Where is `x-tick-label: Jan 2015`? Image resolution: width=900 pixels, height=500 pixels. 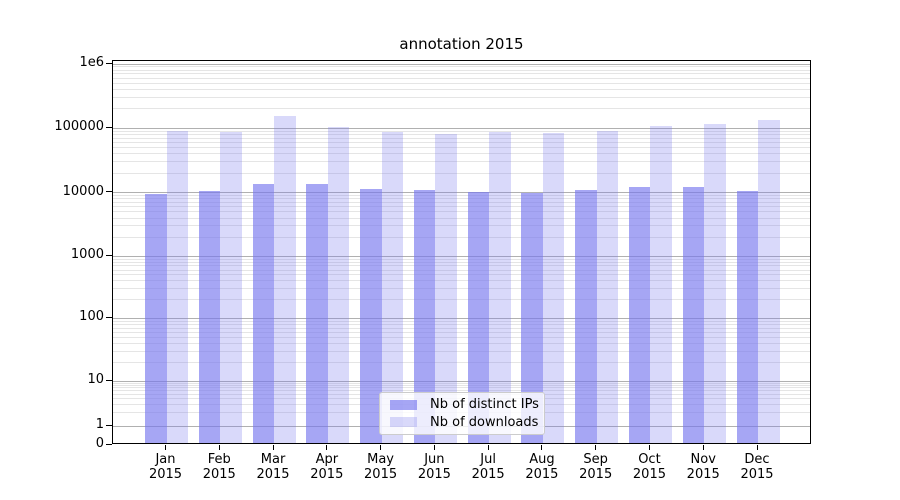
x-tick-label: Jan 2015 is located at coordinates (166, 467).